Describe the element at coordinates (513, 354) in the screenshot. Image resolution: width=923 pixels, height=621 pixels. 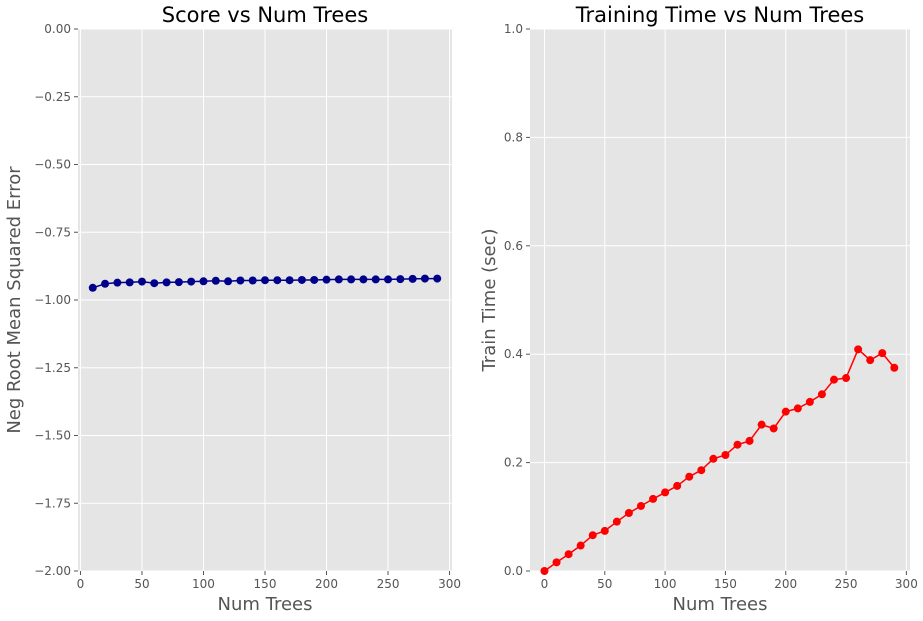
I see `y-tick-label: 0.4` at that location.